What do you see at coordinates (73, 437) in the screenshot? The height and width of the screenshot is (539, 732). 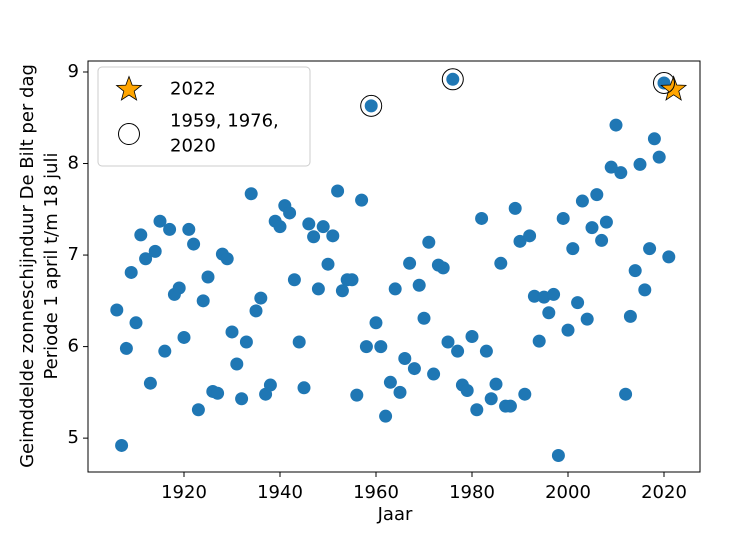 I see `y-tick-label: 5` at bounding box center [73, 437].